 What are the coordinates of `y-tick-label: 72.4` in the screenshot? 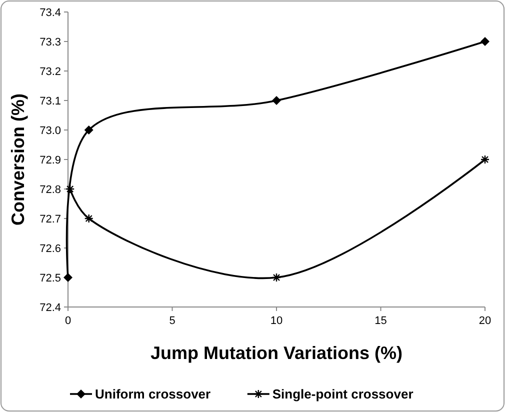 It's located at (50, 308).